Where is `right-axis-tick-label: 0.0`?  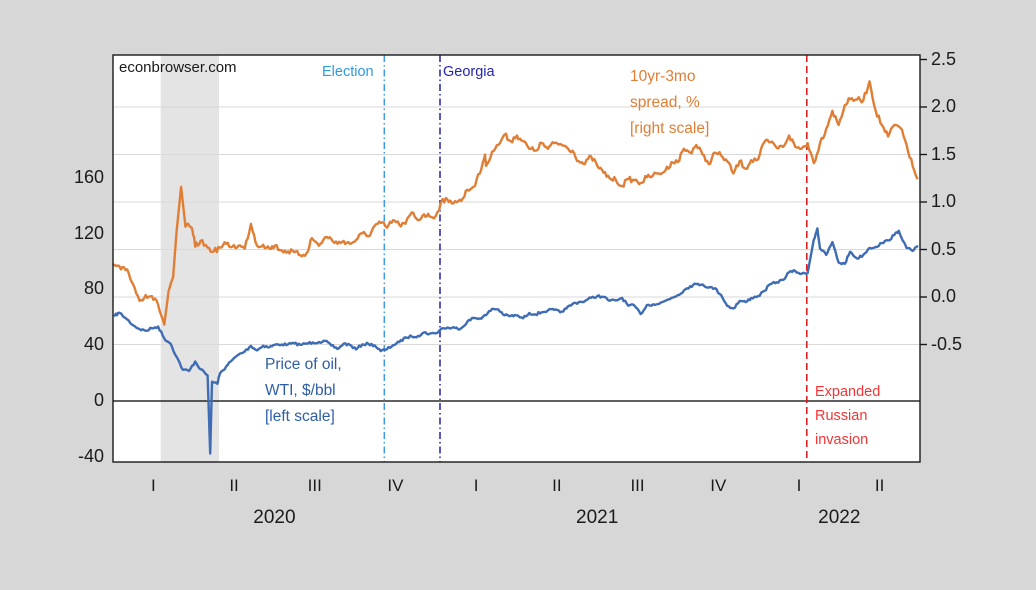
right-axis-tick-label: 0.0 is located at coordinates (944, 296).